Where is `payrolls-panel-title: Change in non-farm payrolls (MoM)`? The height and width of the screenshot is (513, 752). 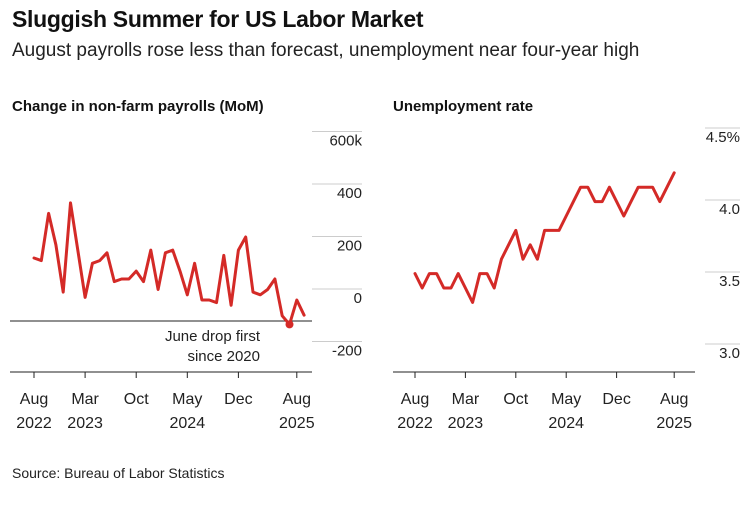
payrolls-panel-title: Change in non-farm payrolls (MoM) is located at coordinates (138, 106).